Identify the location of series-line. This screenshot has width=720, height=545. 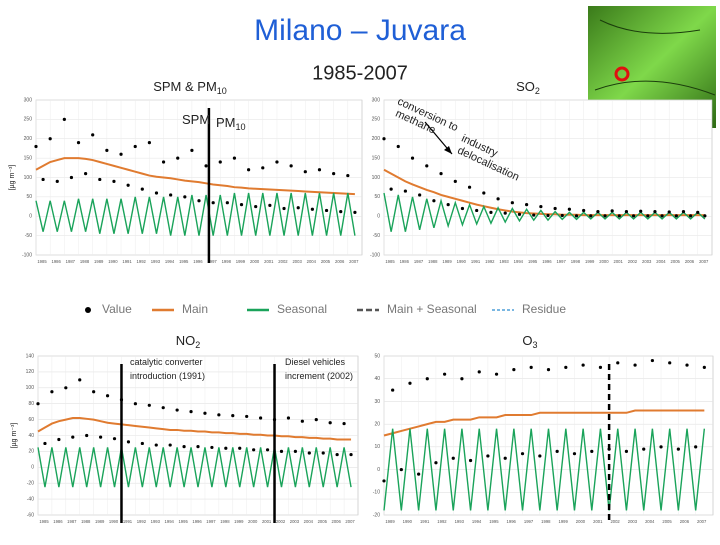
(544, 212).